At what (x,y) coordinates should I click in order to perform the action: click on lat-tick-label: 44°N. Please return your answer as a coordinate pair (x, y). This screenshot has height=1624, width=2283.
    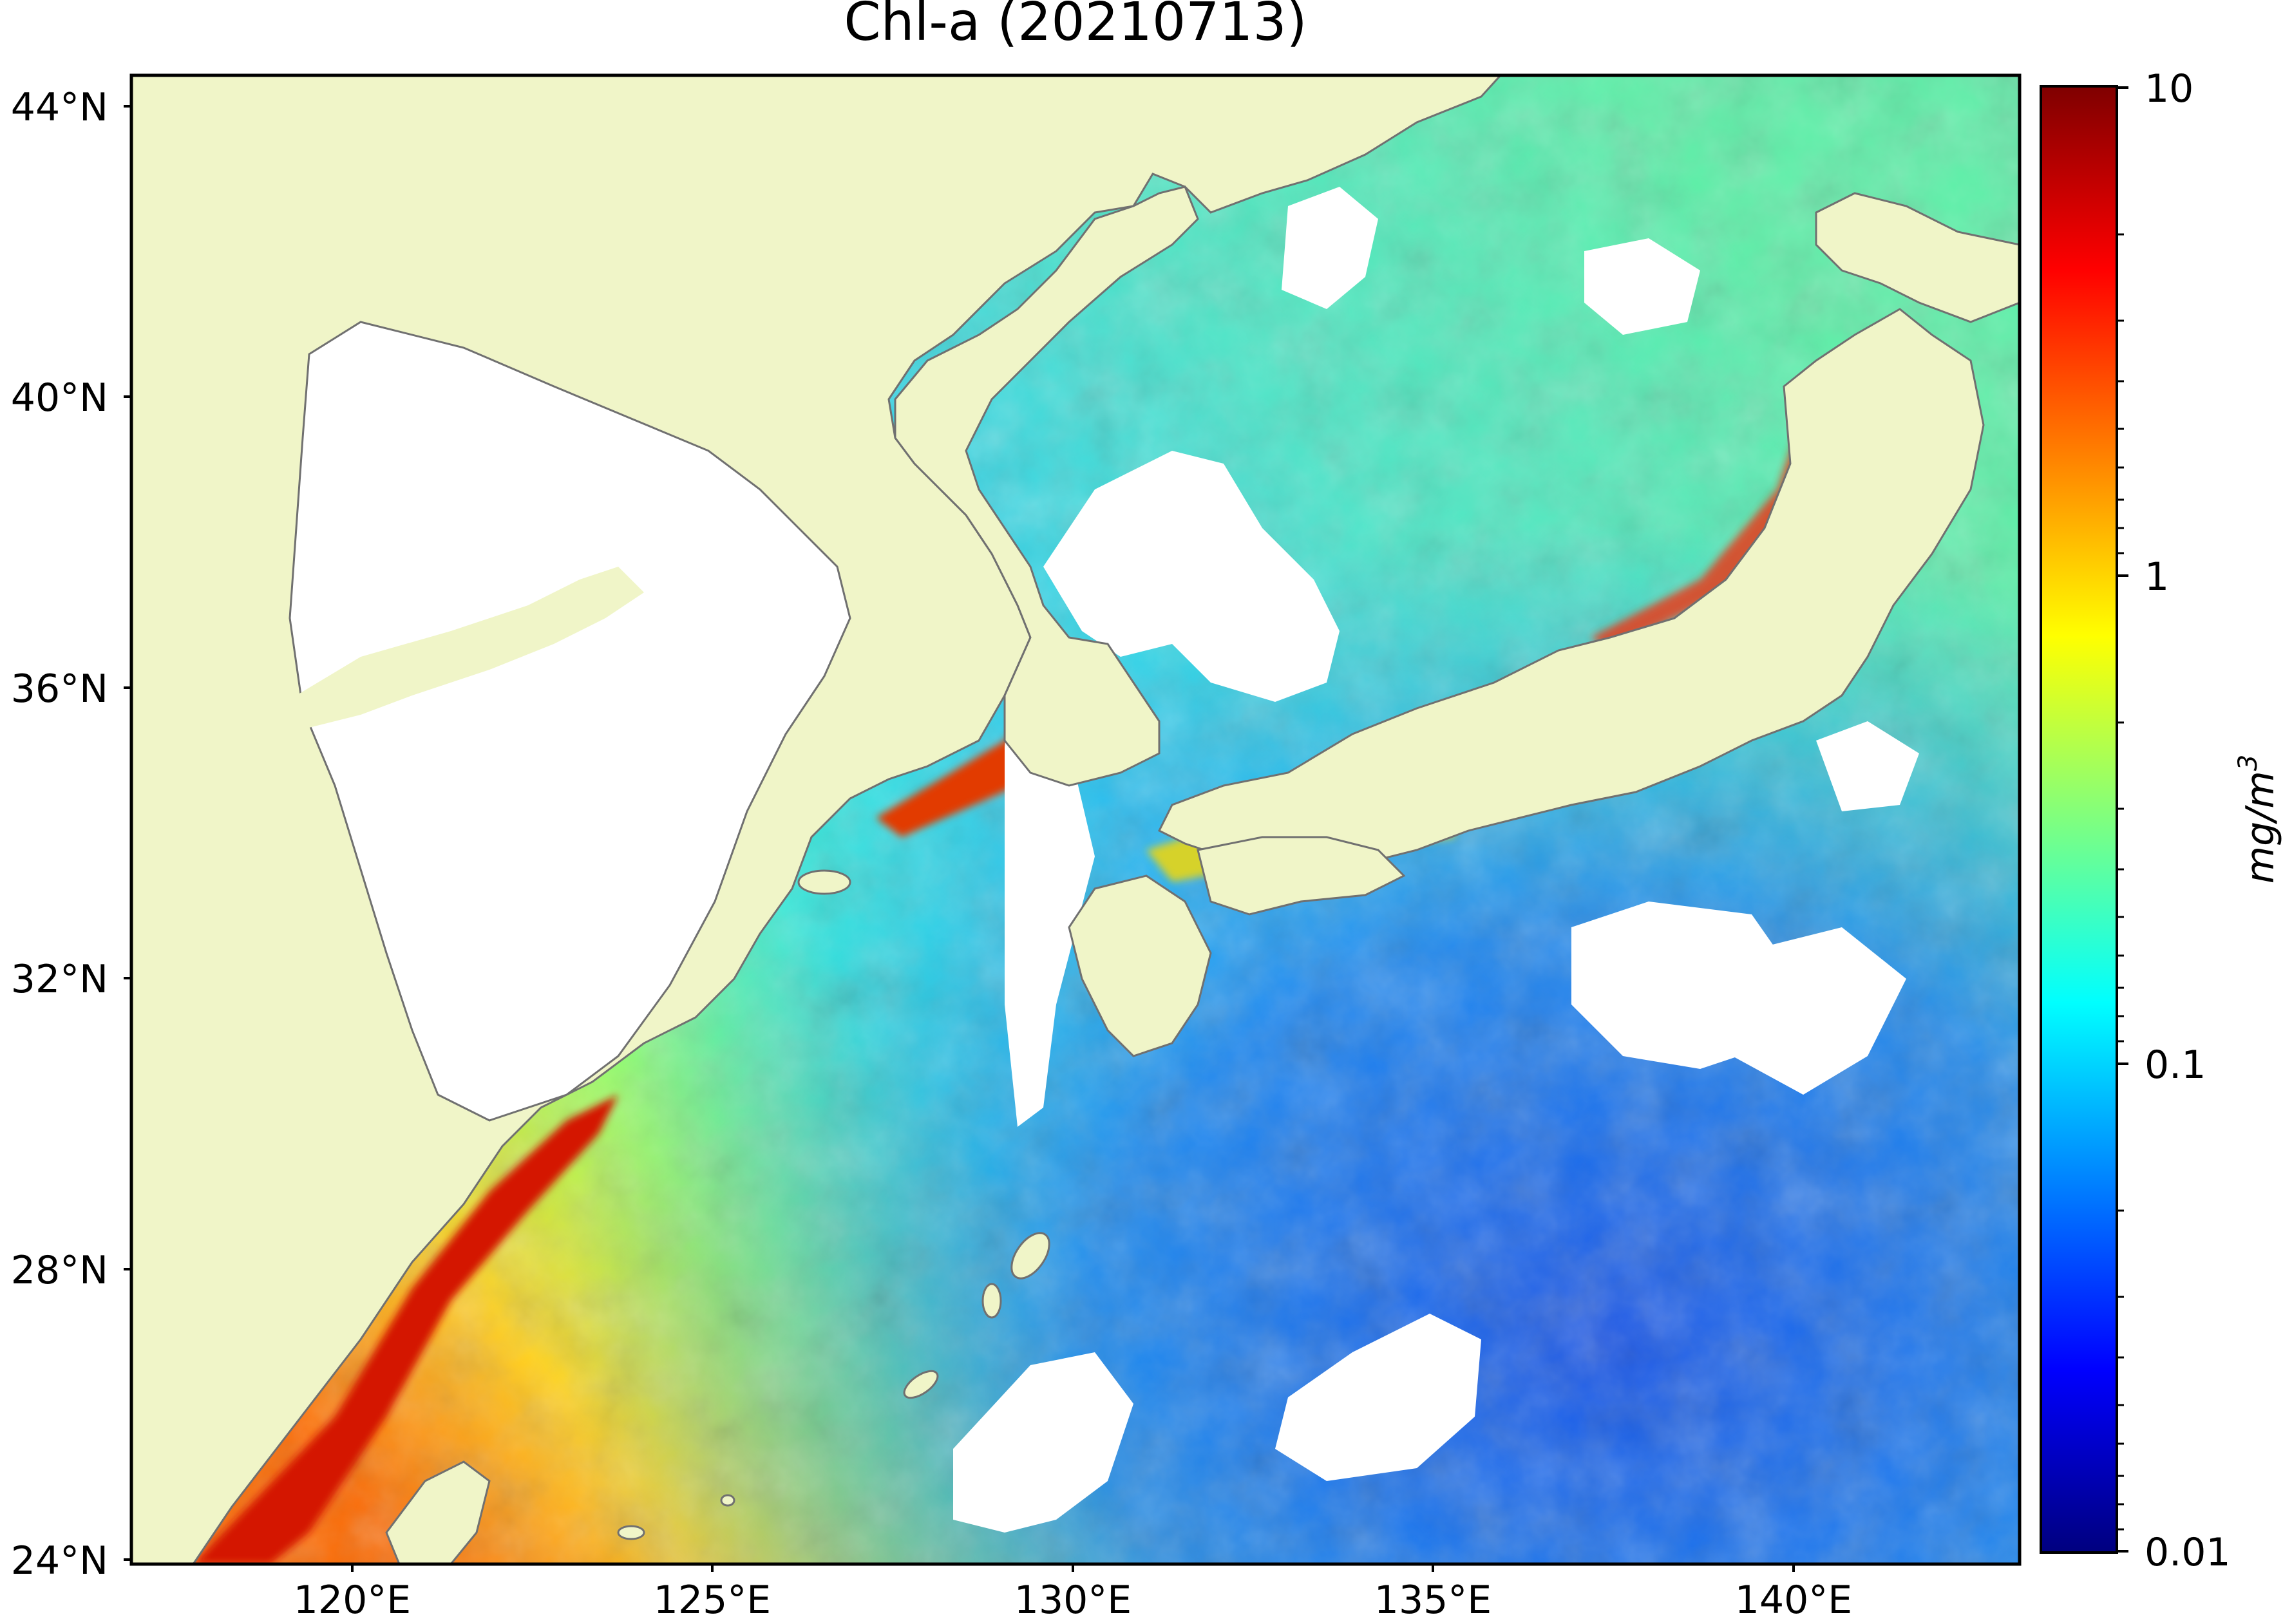
    Looking at the image, I should click on (59, 108).